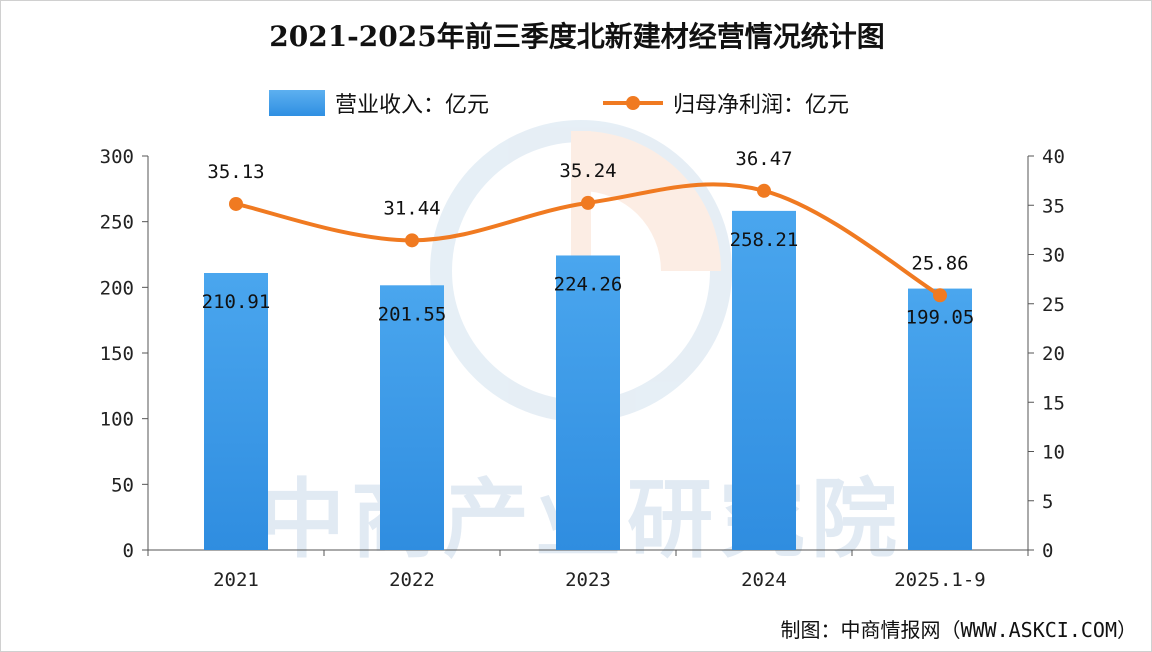  Describe the element at coordinates (764, 580) in the screenshot. I see `x-tick-label: 2024` at that location.